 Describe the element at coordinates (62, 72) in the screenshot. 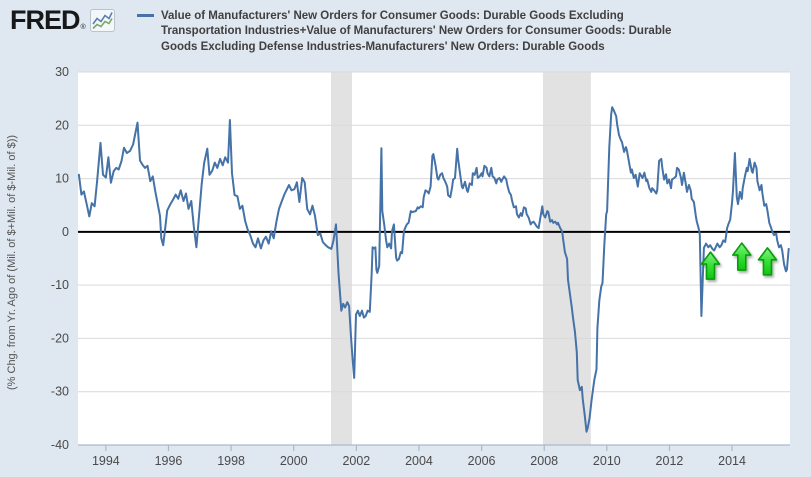

I see `y-tick-label: 30` at that location.